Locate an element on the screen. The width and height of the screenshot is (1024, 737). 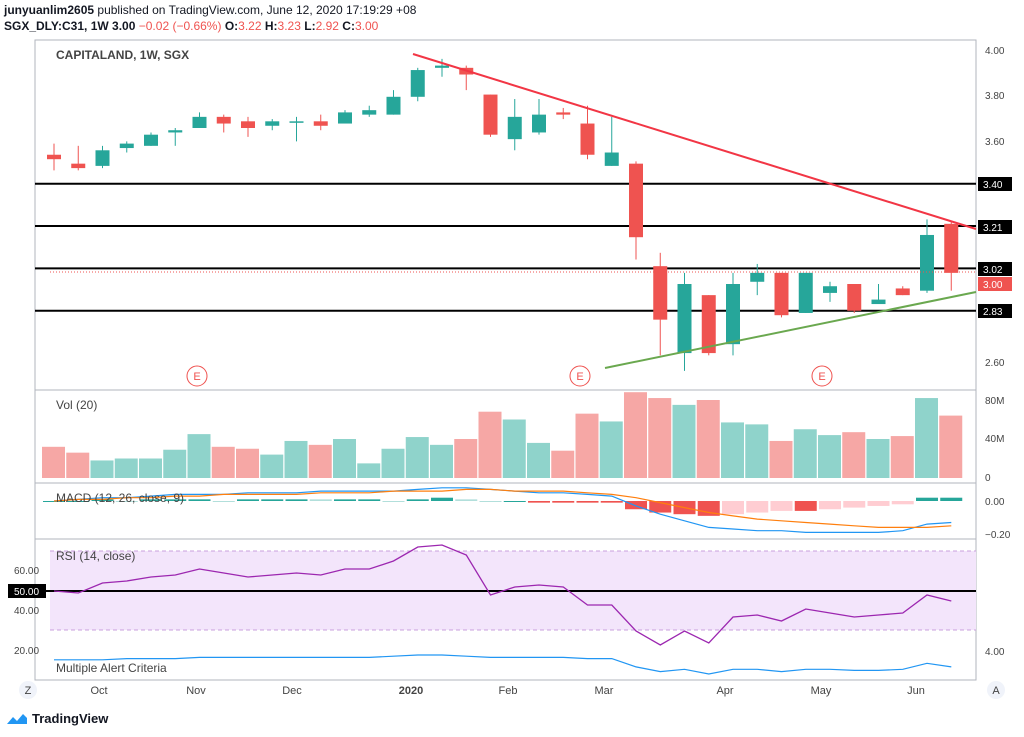
alert-tick: 4.00 is located at coordinates (995, 652).